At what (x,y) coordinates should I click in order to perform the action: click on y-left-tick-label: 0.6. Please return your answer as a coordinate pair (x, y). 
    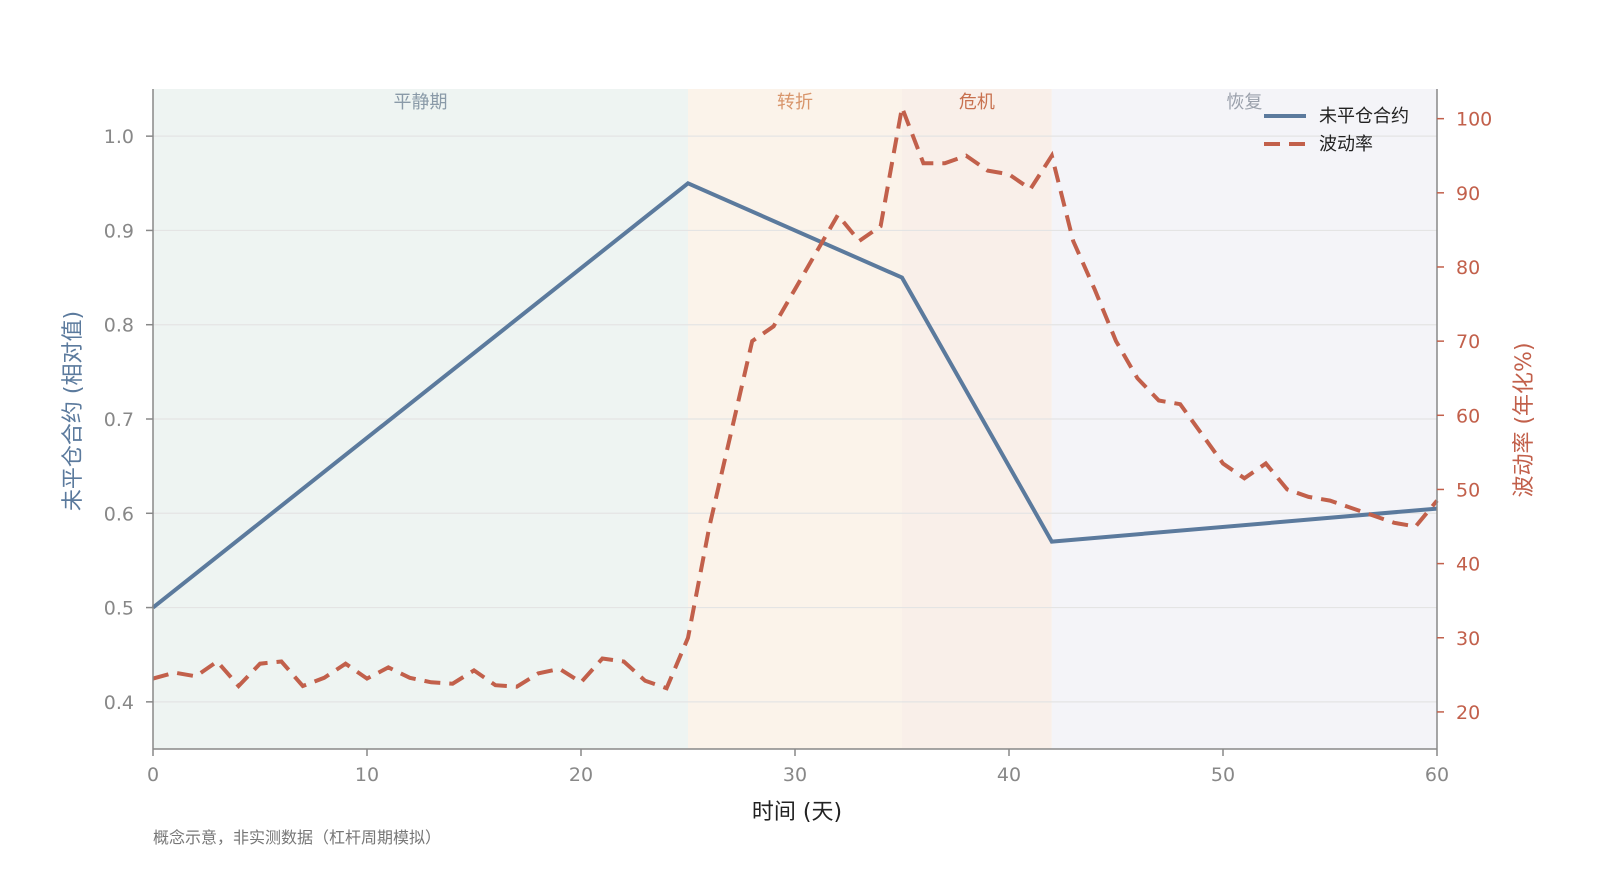
    Looking at the image, I should click on (119, 514).